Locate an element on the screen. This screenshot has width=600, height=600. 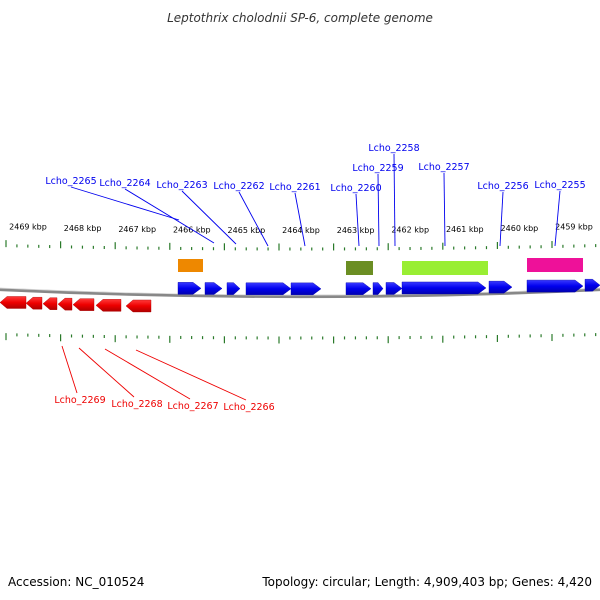
kbp-tick-label: 2465 kbp is located at coordinates (247, 230).